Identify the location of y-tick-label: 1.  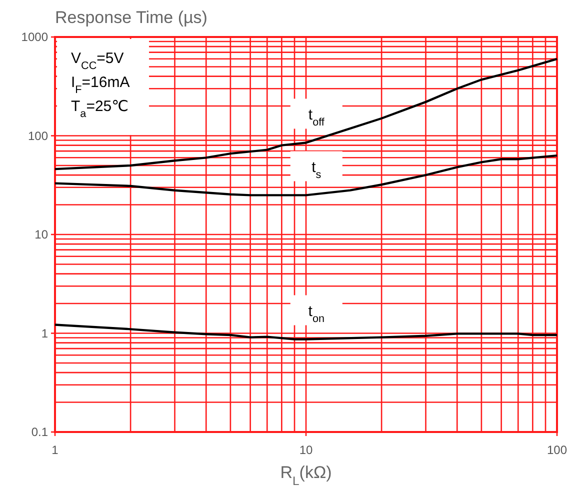
(44, 333).